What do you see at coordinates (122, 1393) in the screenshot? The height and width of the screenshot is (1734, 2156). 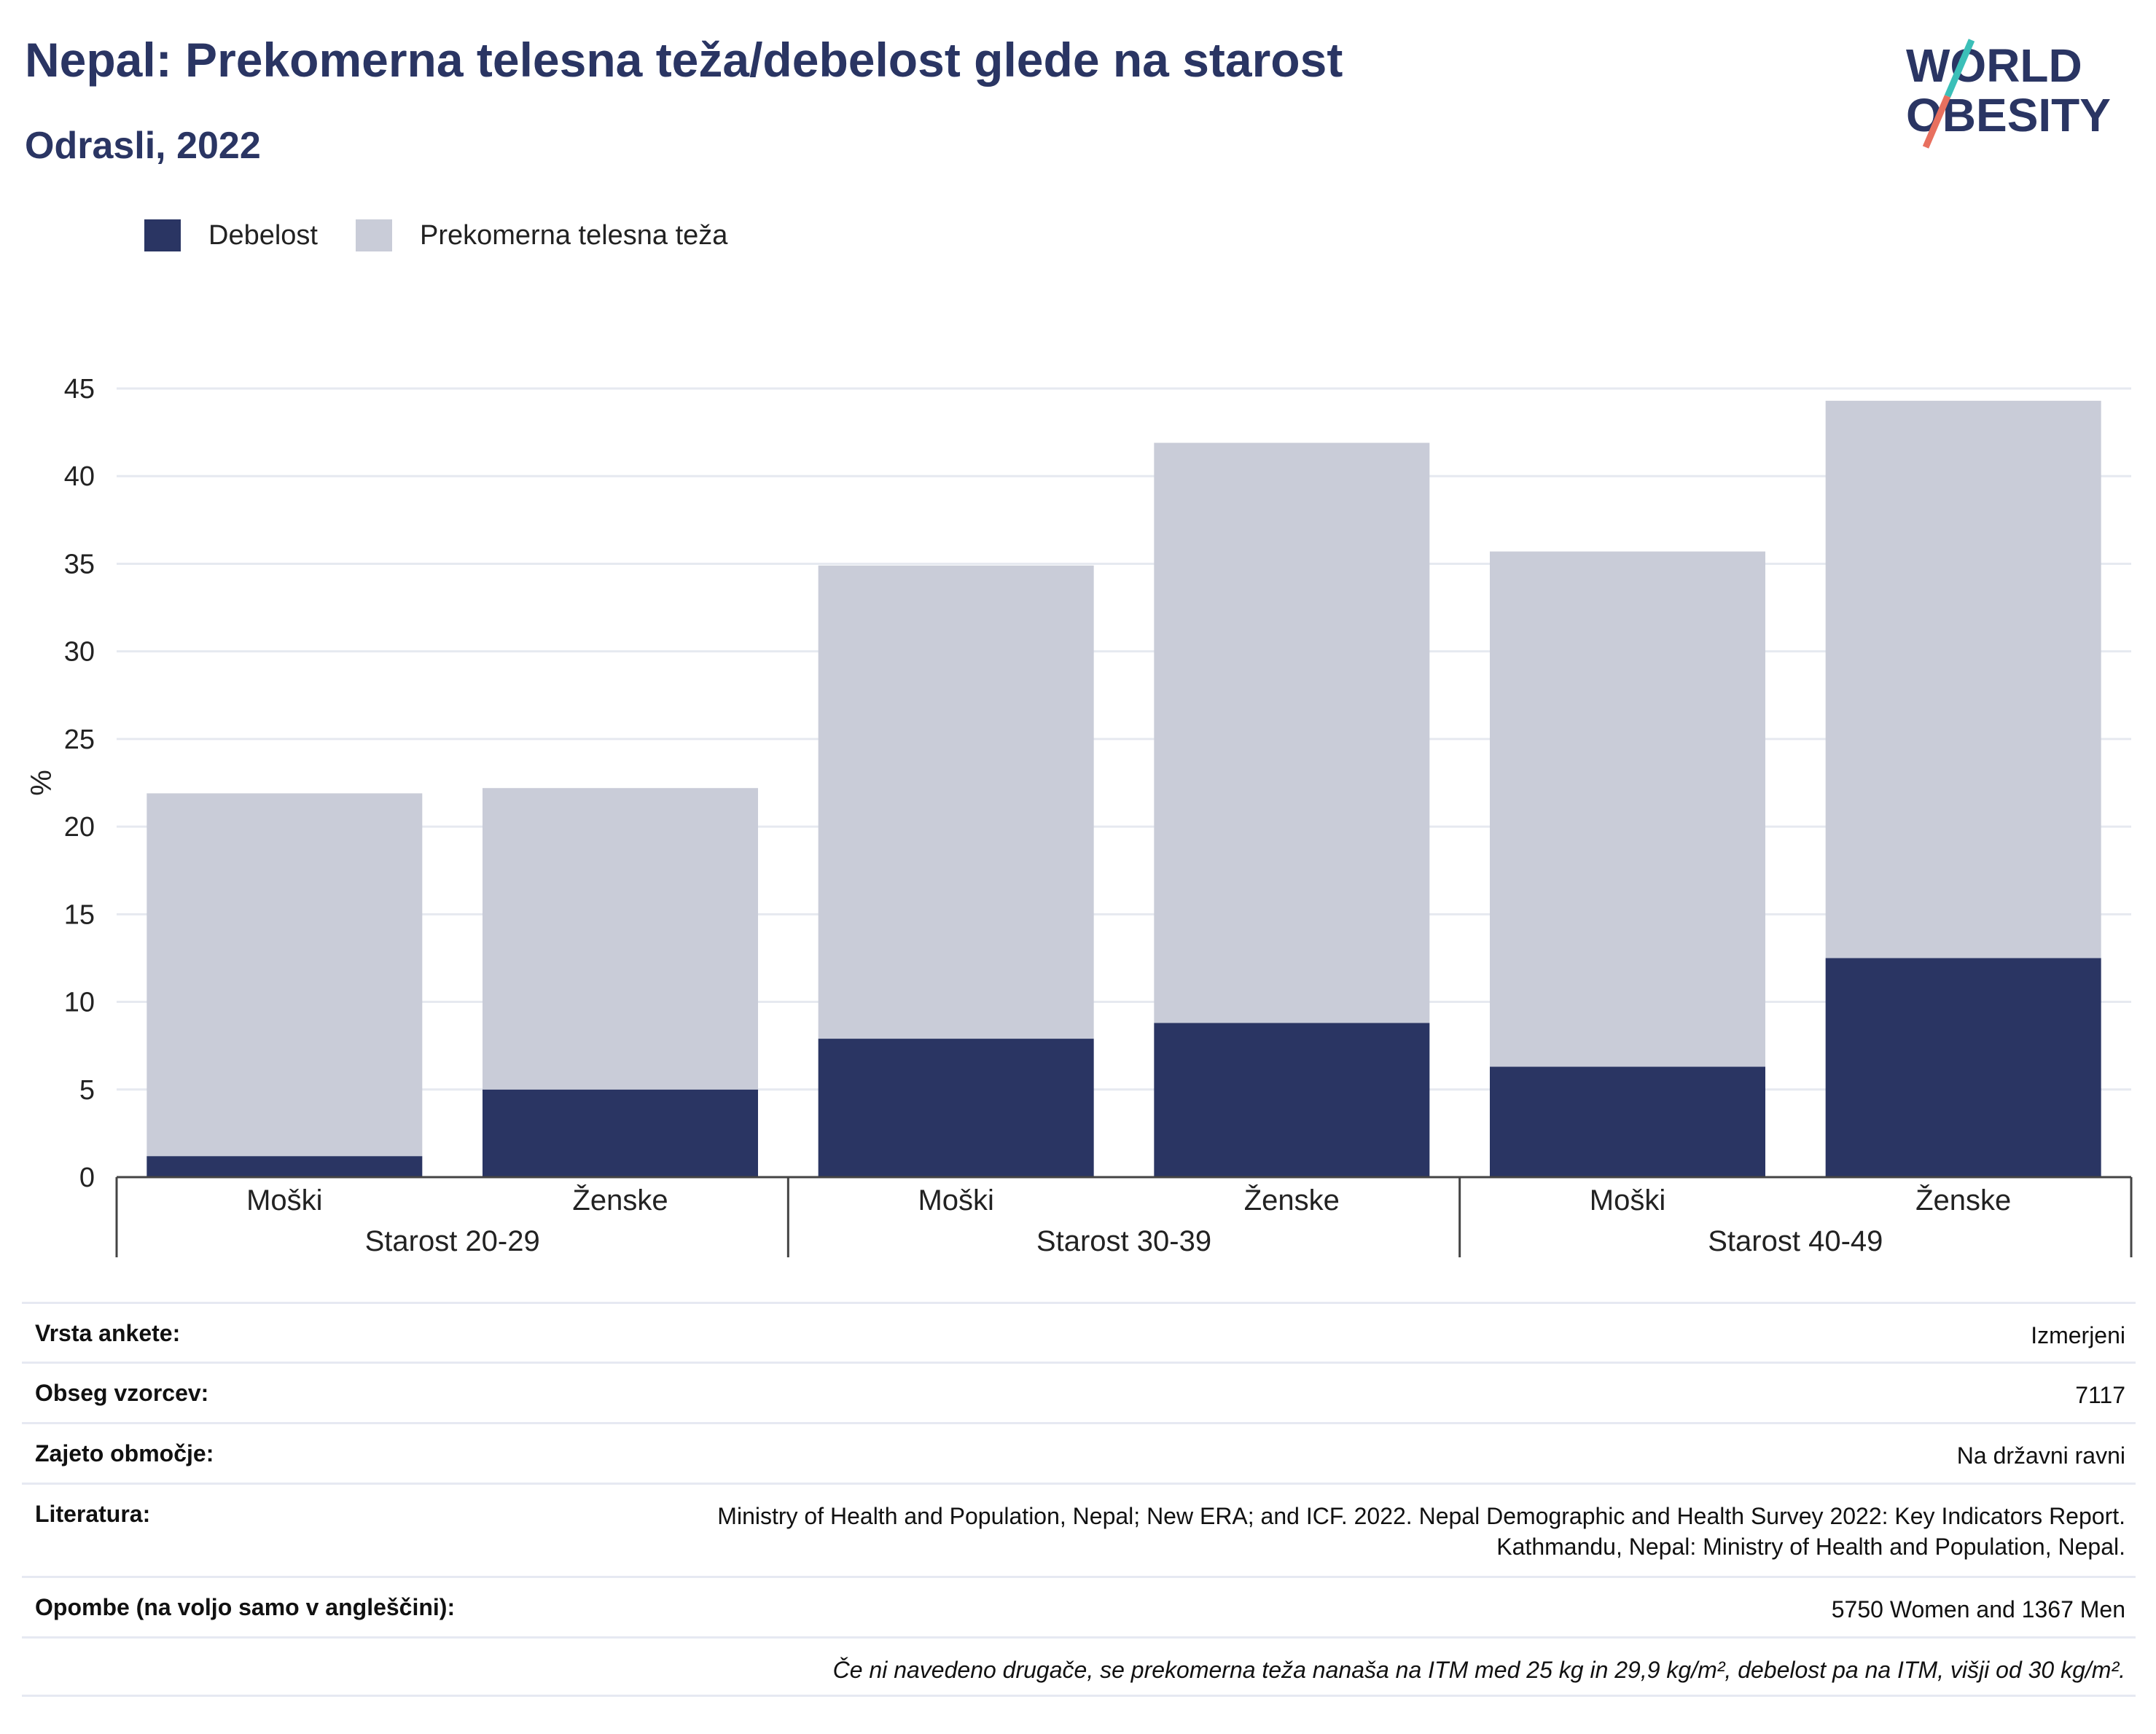 I see `info-key: Obseg vzorcev:` at bounding box center [122, 1393].